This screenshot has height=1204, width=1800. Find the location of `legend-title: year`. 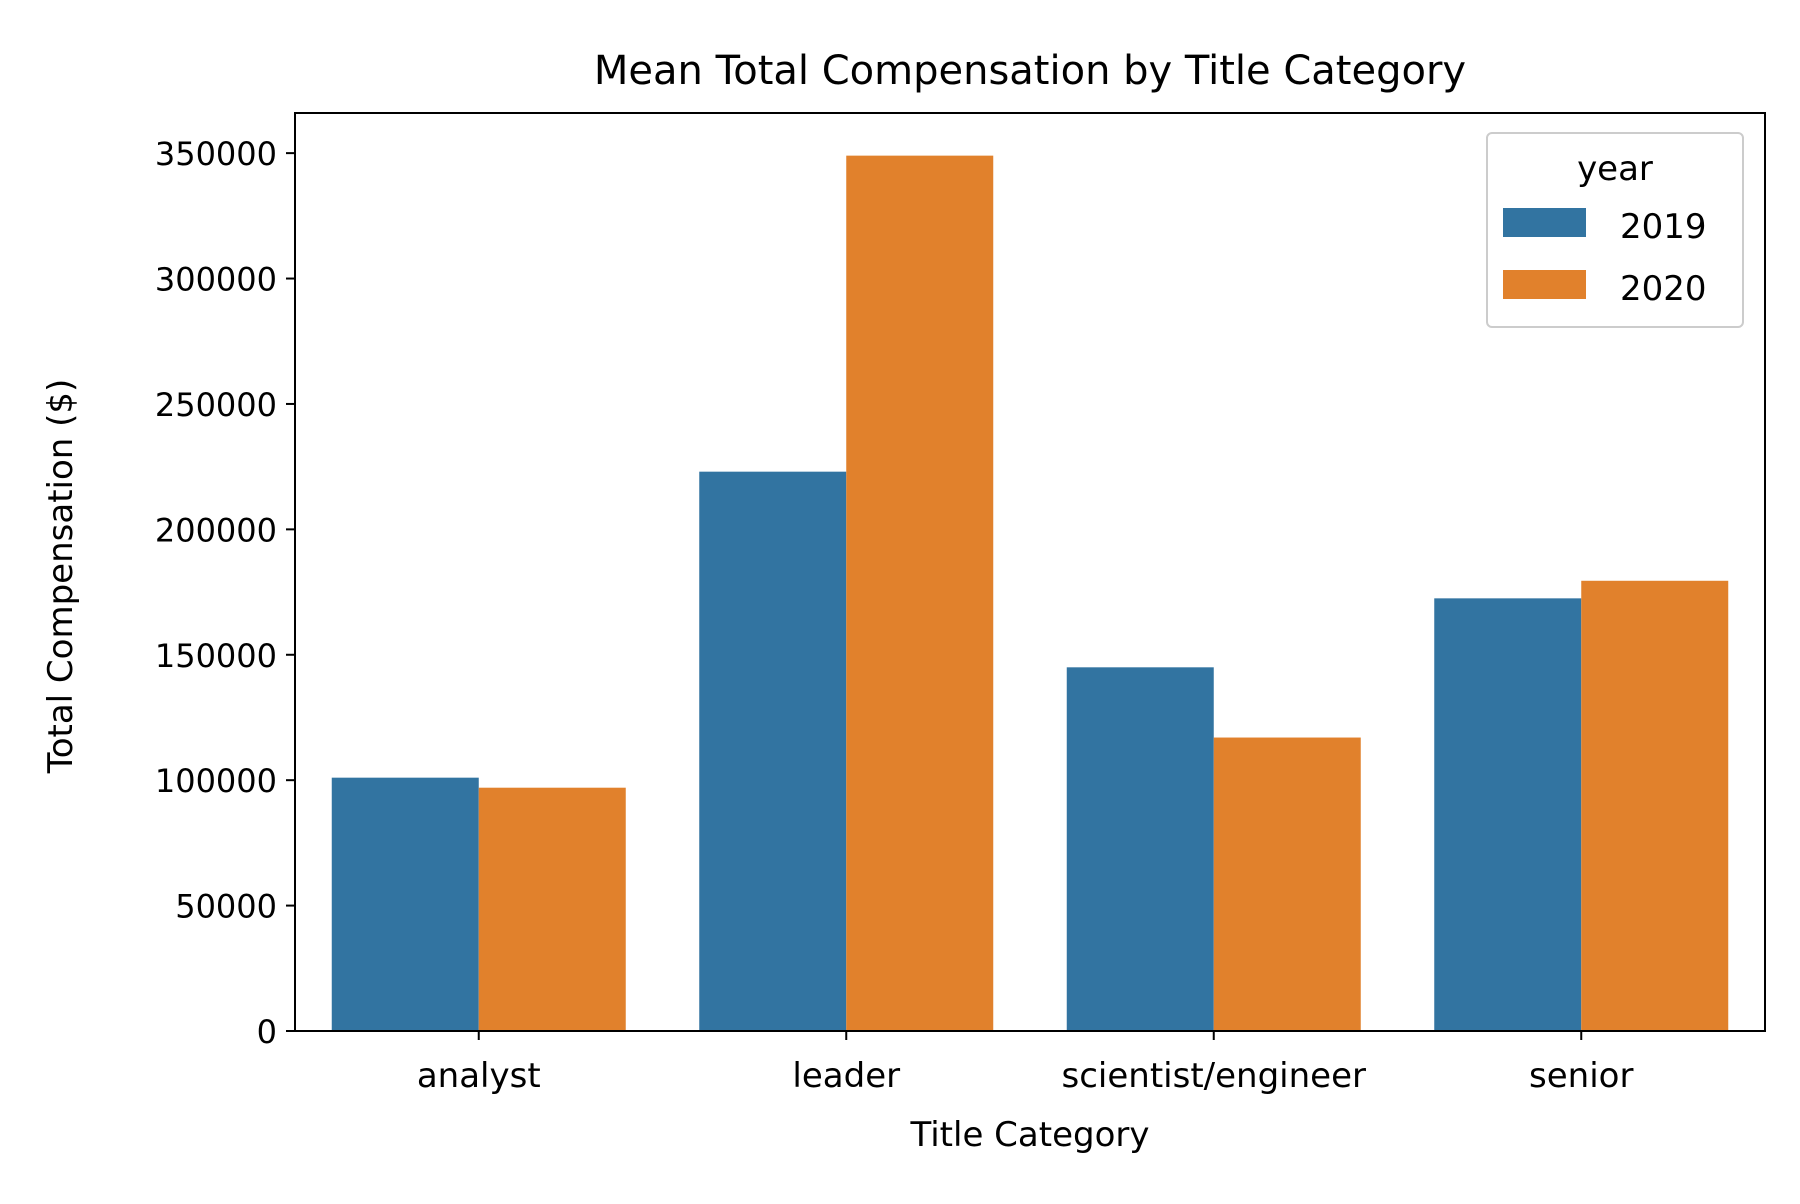

legend-title: year is located at coordinates (1615, 169).